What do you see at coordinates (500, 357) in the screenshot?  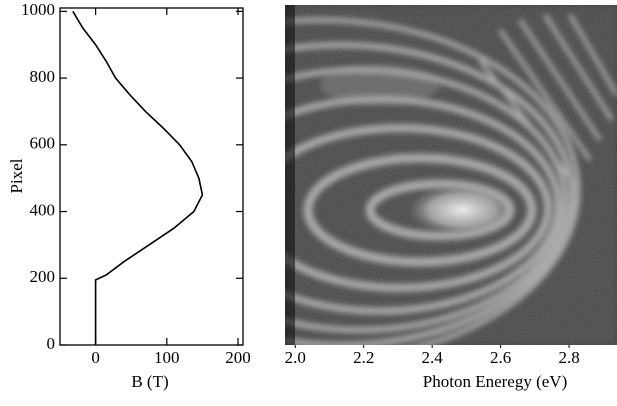 I see `x-tick-label: 2.6` at bounding box center [500, 357].